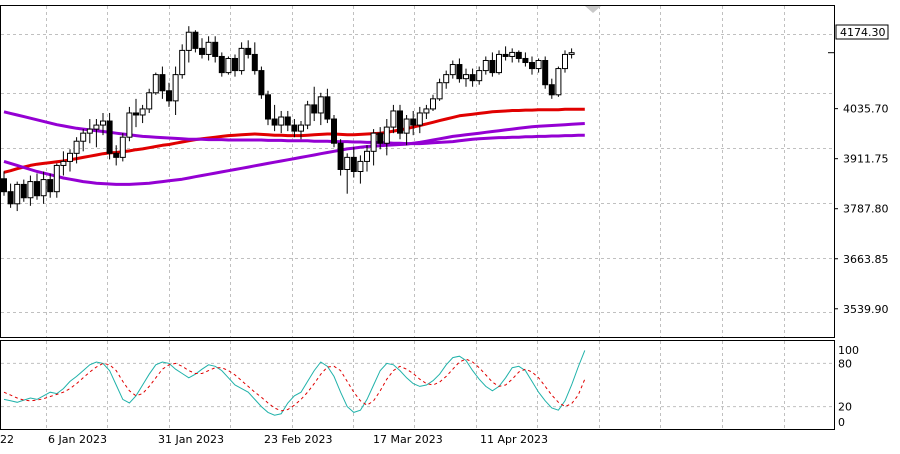 The image size is (900, 454). Describe the element at coordinates (862, 32) in the screenshot. I see `current-price-label: 4174.30` at that location.